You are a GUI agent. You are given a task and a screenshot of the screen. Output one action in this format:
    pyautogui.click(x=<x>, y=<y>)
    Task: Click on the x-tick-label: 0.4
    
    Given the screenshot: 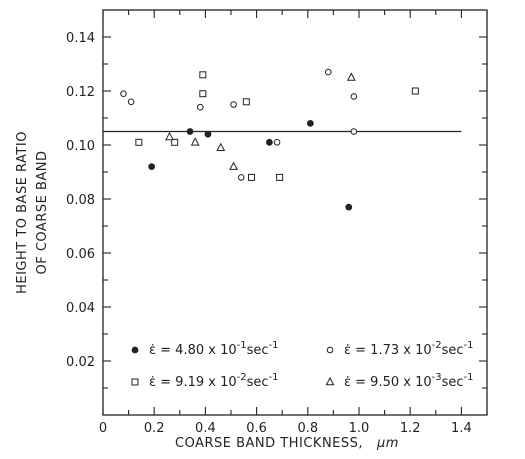 What is the action you would take?
    pyautogui.click(x=205, y=428)
    